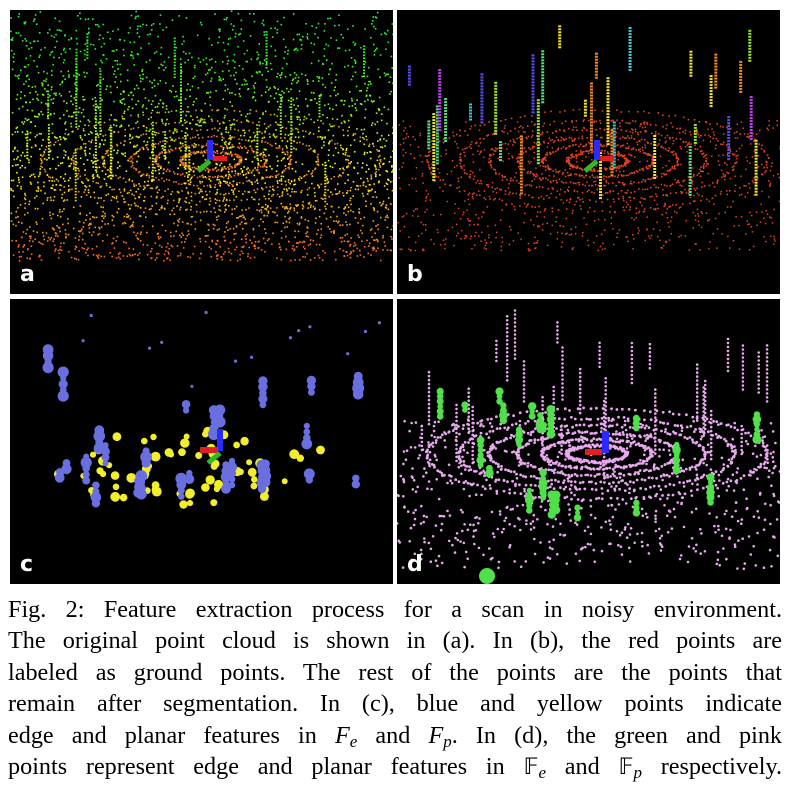  I want to click on panel-label-a: a, so click(27, 274).